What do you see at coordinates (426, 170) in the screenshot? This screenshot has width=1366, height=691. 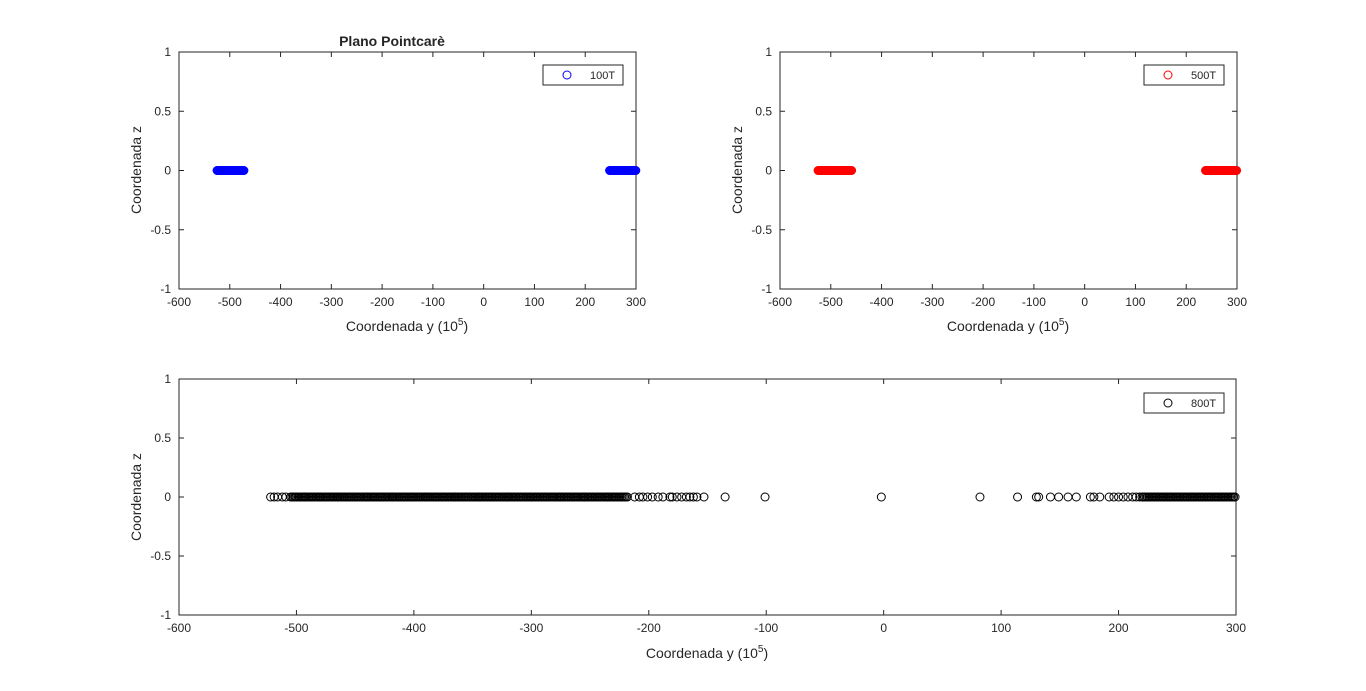 I see `data-marks` at bounding box center [426, 170].